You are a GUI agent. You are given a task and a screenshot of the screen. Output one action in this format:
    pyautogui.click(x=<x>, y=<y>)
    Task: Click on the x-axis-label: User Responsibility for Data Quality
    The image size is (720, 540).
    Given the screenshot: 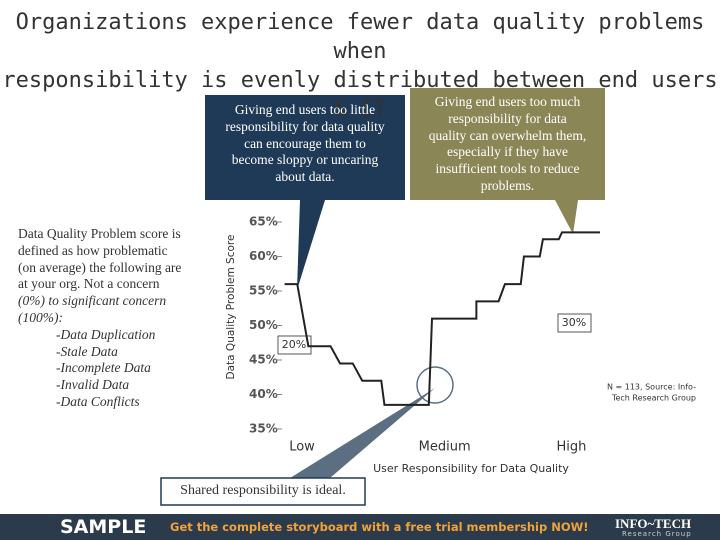 What is the action you would take?
    pyautogui.click(x=471, y=468)
    